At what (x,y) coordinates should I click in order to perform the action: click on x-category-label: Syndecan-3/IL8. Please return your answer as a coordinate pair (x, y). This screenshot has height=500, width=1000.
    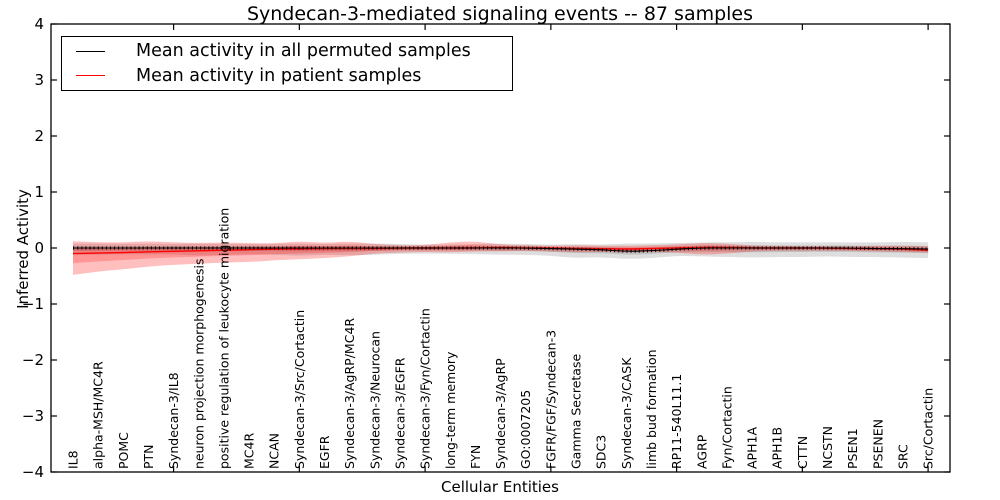
    Looking at the image, I should click on (173, 420).